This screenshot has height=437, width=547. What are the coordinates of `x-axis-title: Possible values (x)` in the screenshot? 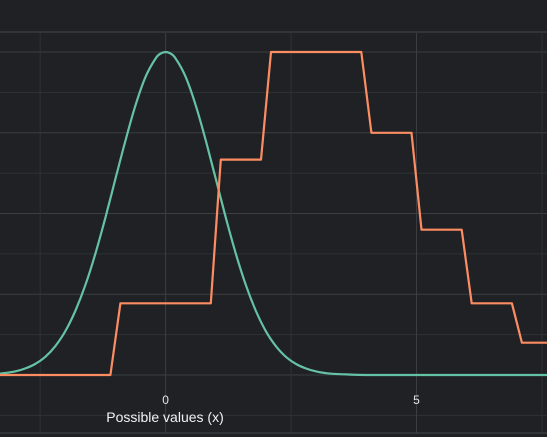 It's located at (165, 417).